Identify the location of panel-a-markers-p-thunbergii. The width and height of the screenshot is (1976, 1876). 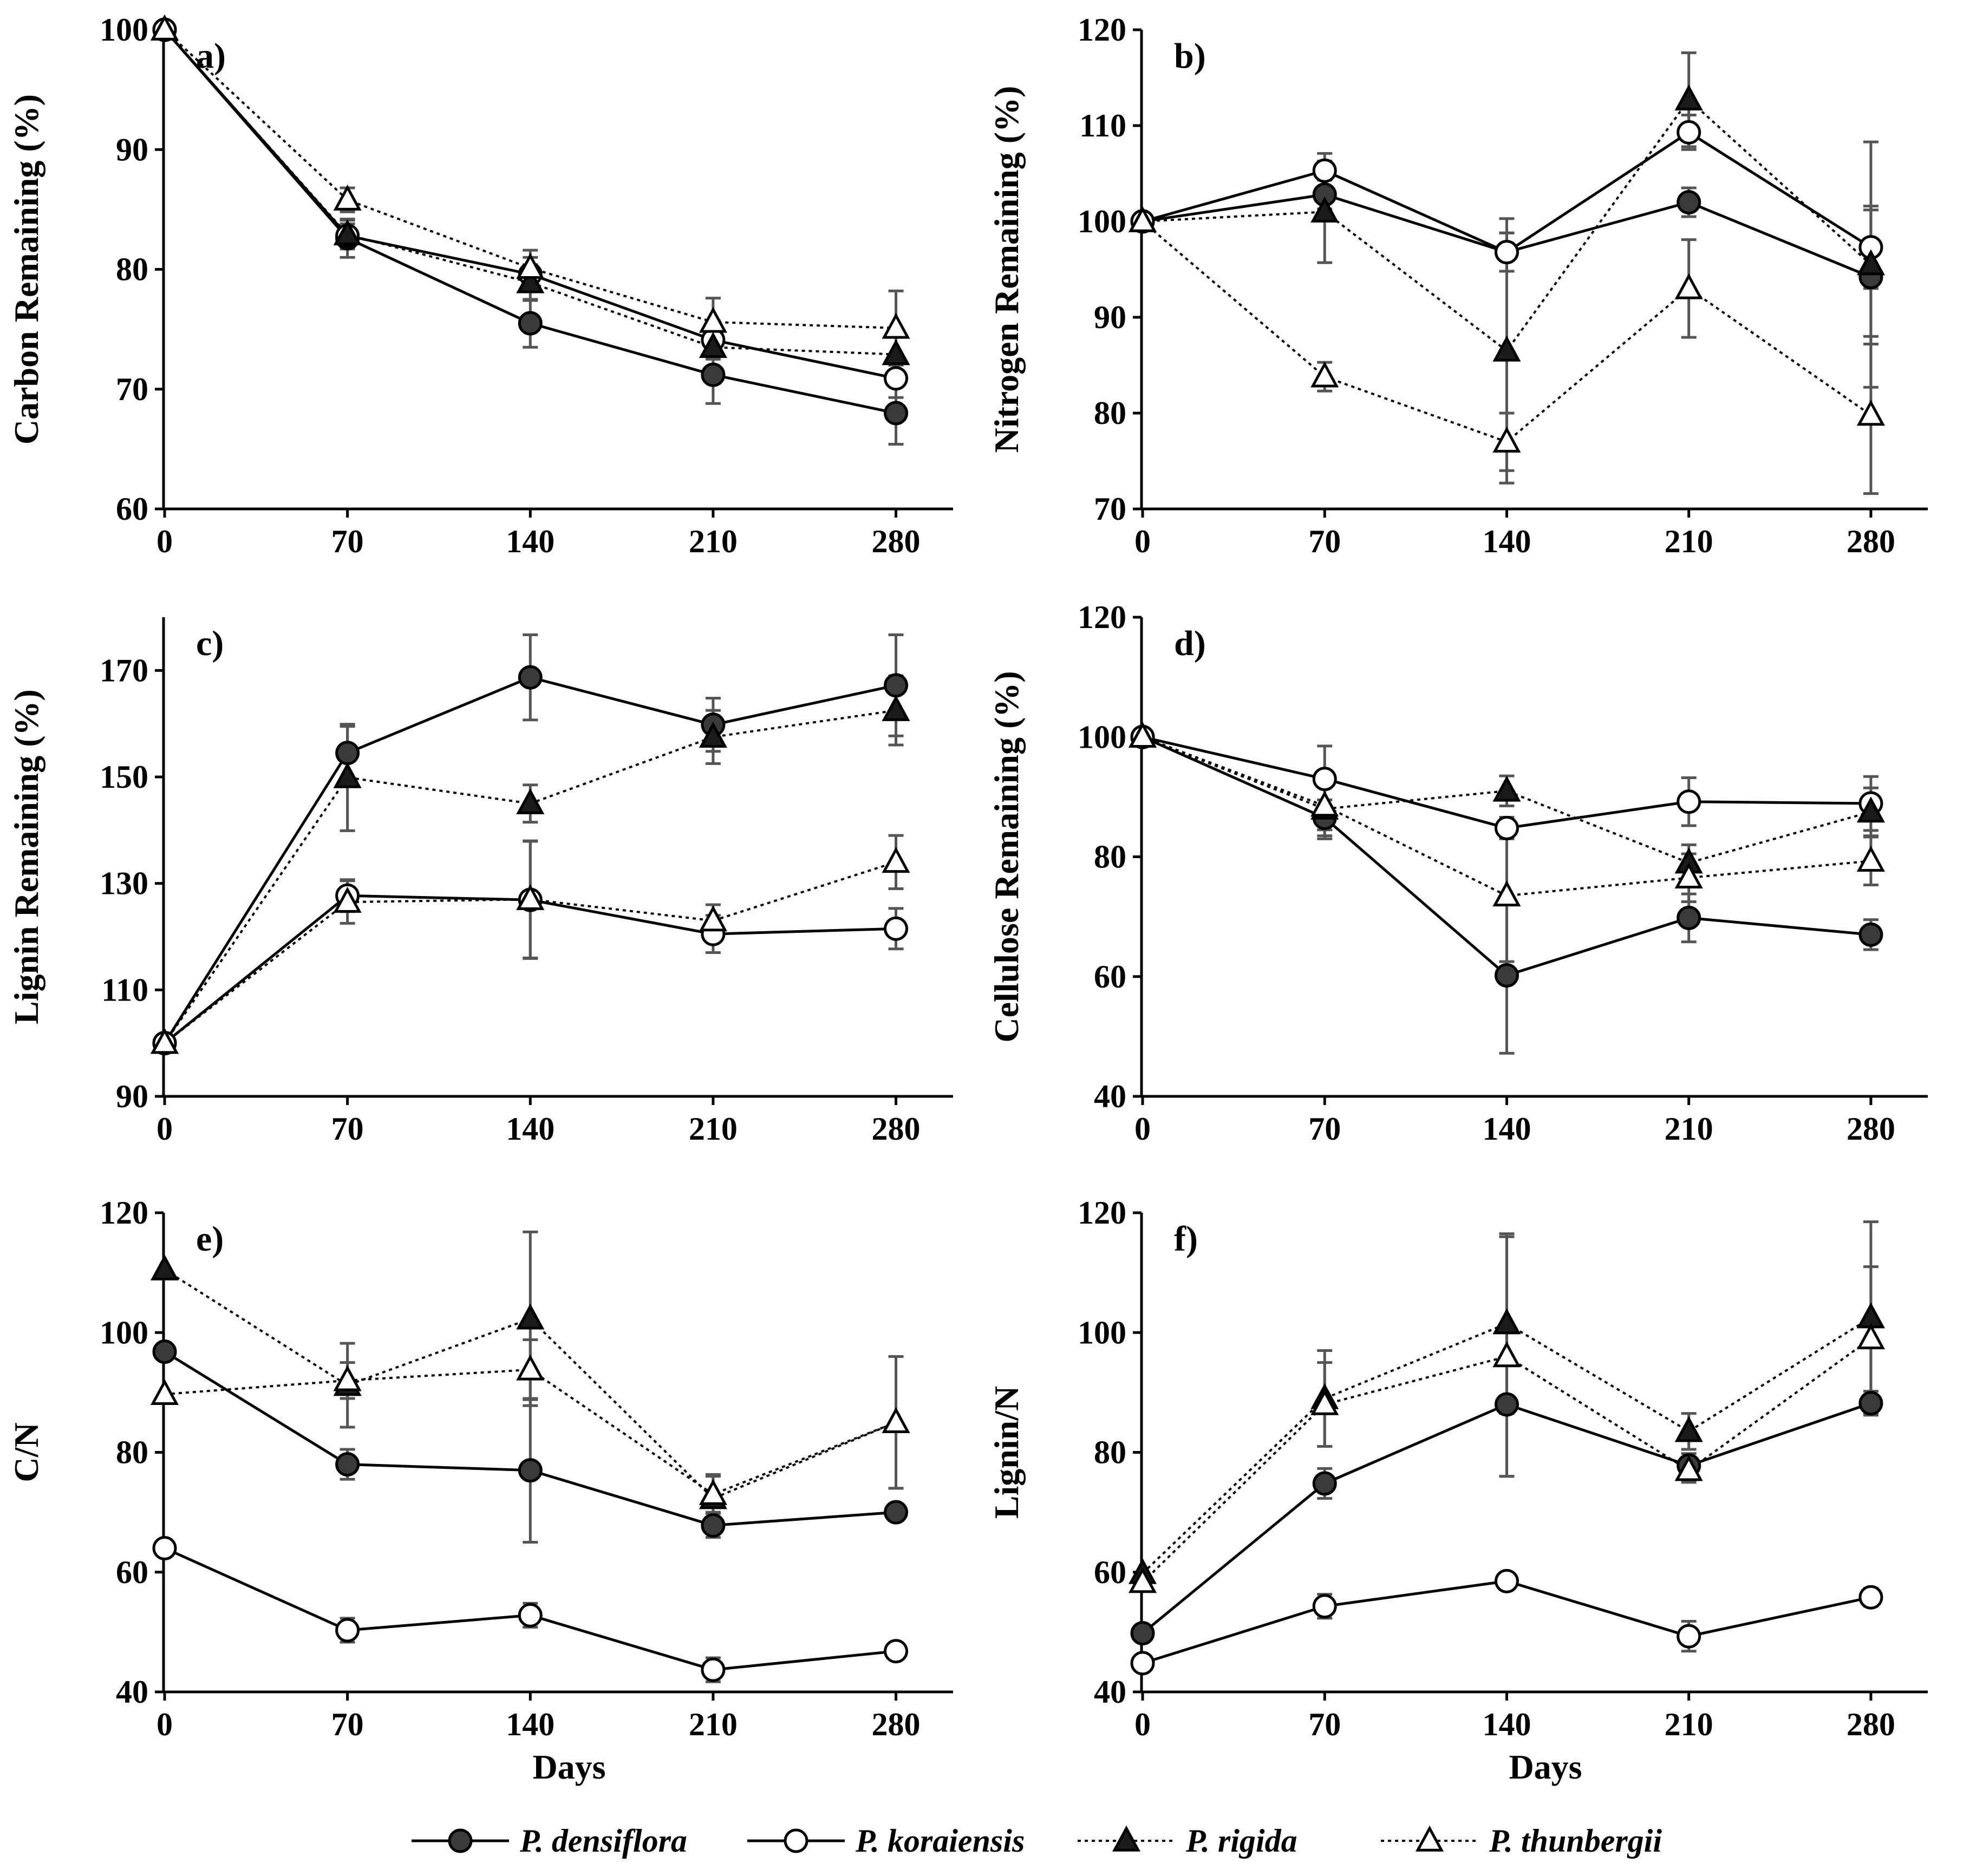
(530, 177).